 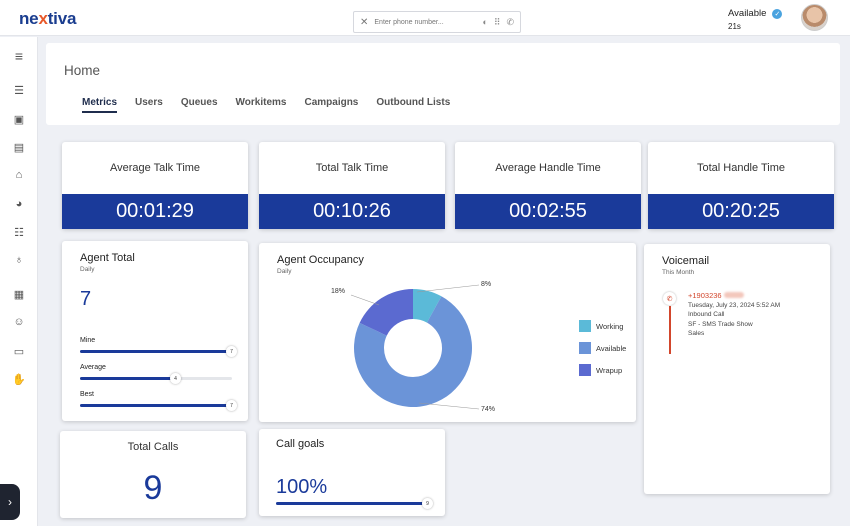 What do you see at coordinates (741, 168) in the screenshot?
I see `metric-title: Total Handle Time` at bounding box center [741, 168].